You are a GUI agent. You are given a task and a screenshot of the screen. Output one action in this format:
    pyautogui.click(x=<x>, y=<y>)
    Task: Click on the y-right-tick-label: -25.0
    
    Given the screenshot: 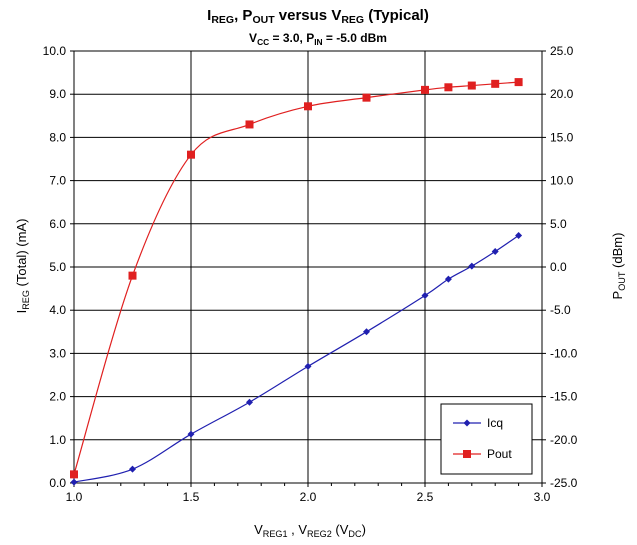 What is the action you would take?
    pyautogui.click(x=564, y=483)
    